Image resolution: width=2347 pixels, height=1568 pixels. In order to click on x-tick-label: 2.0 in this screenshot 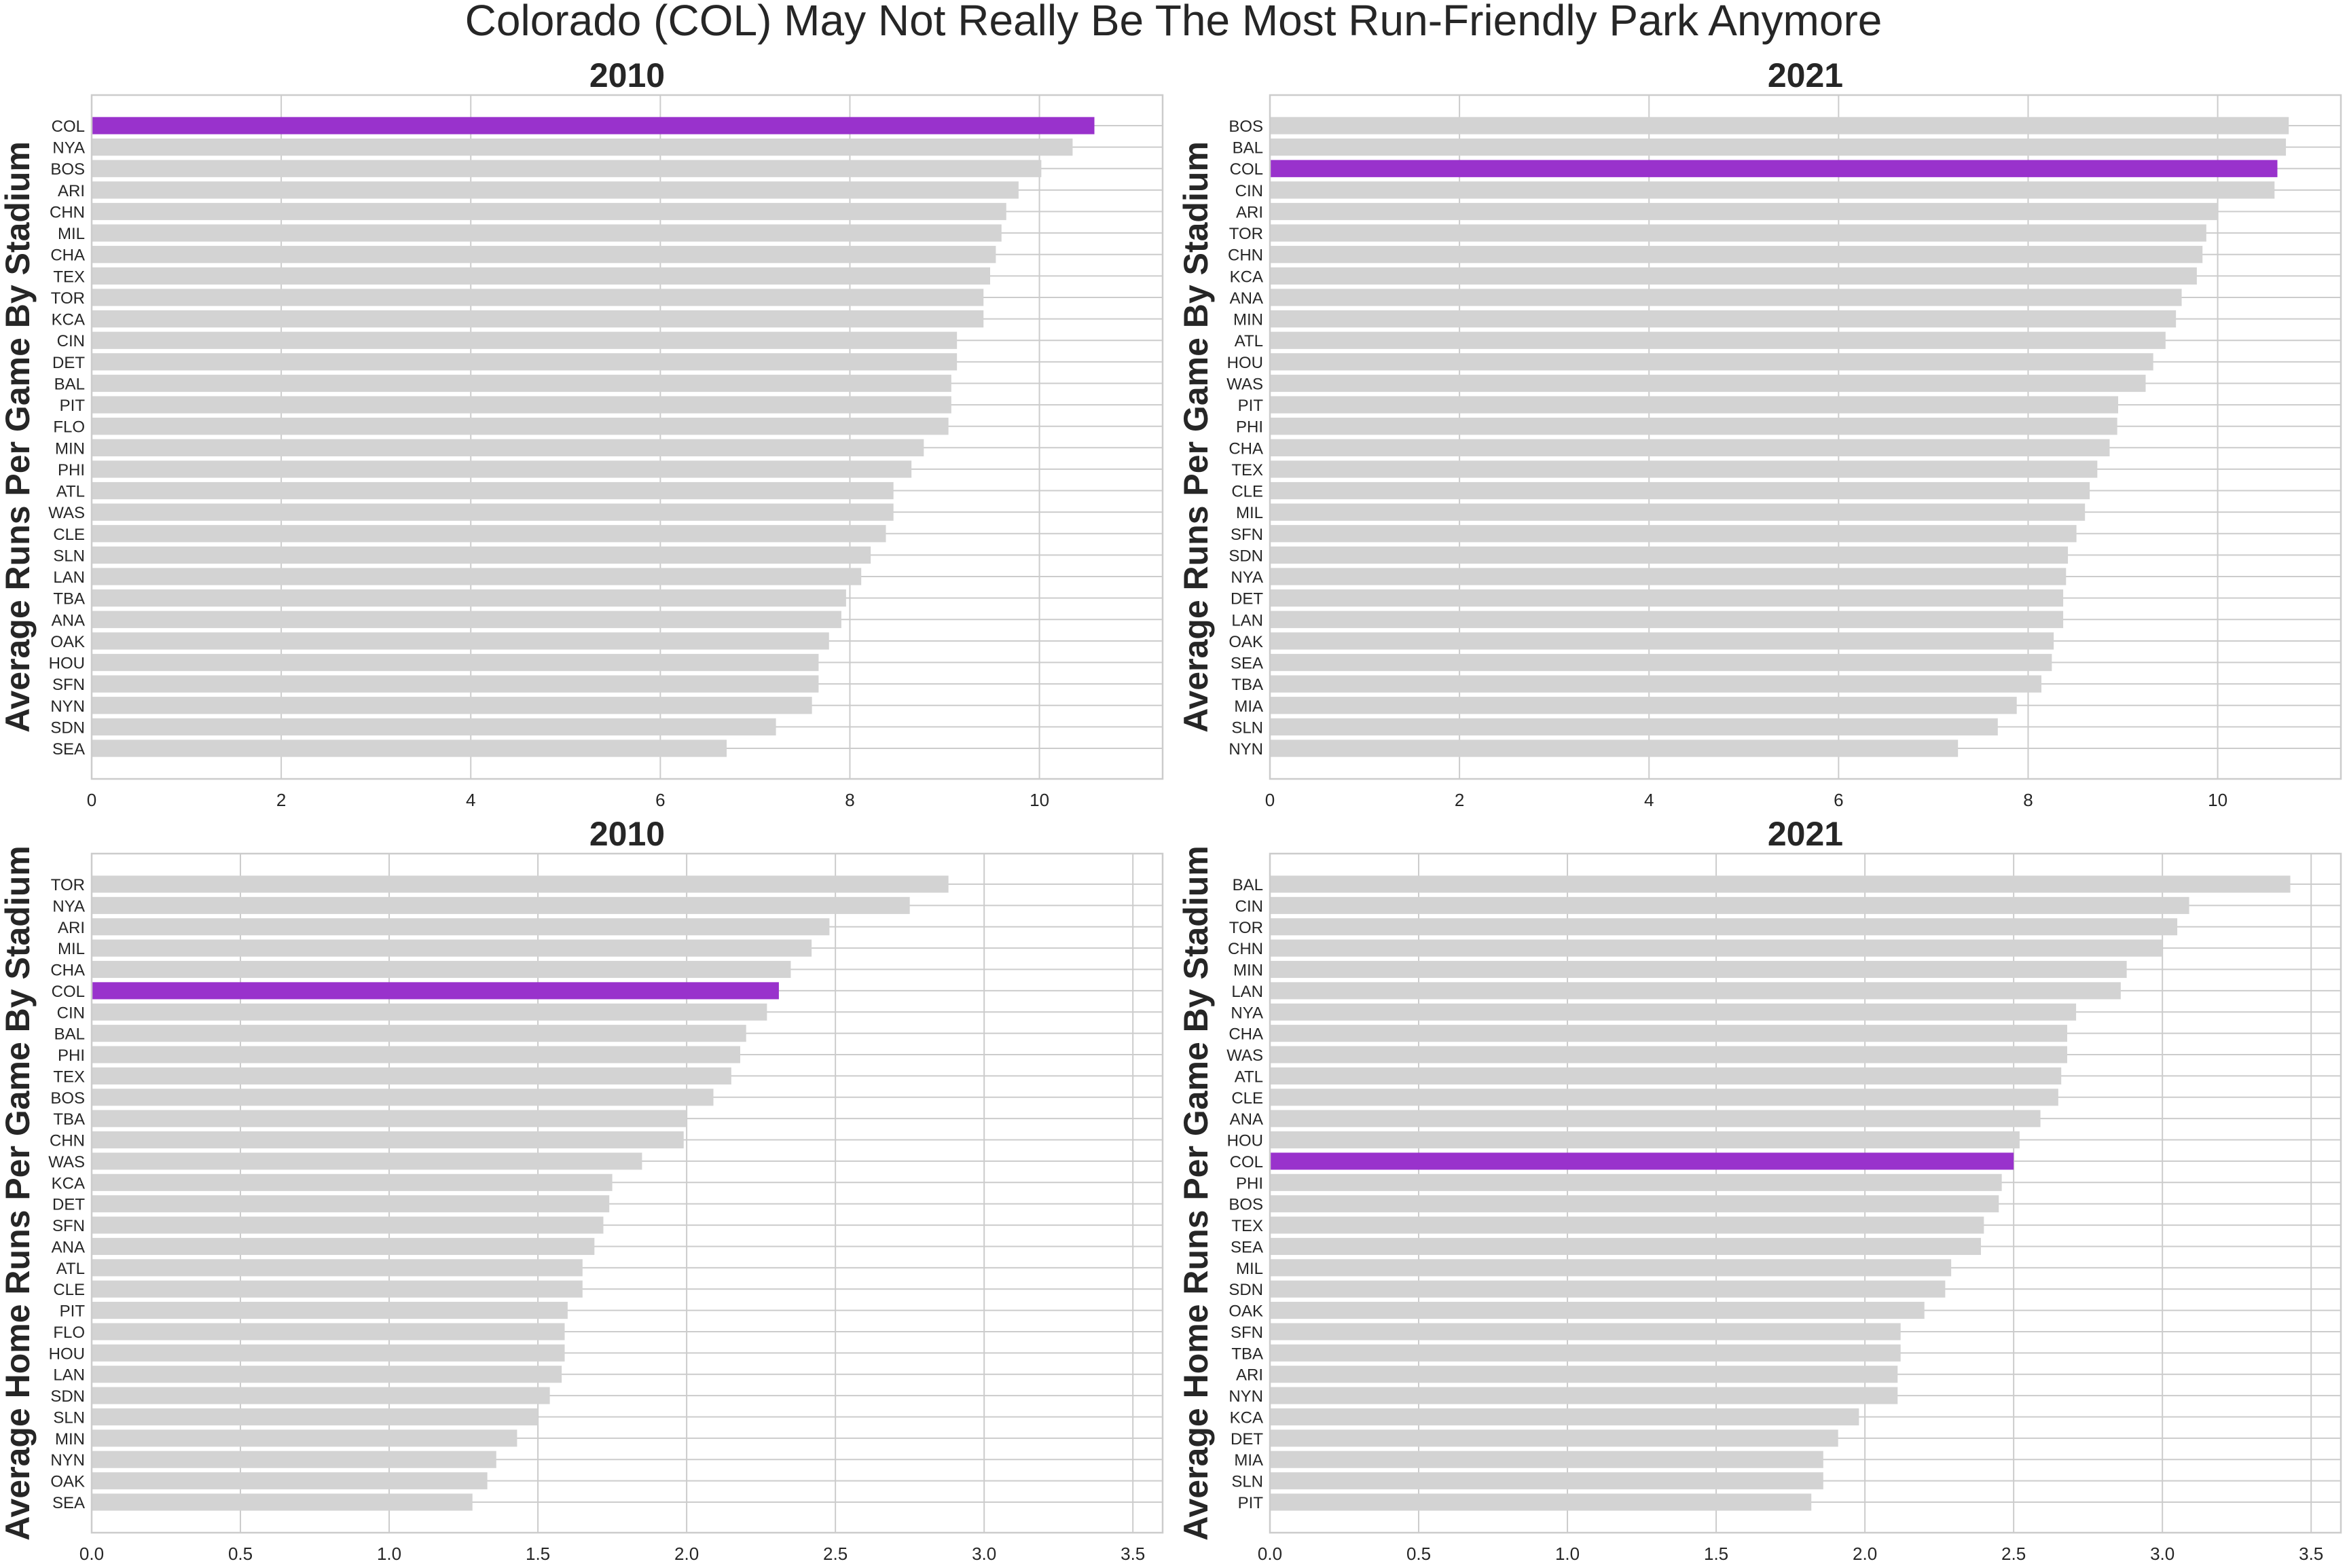, I will do `click(1865, 1554)`.